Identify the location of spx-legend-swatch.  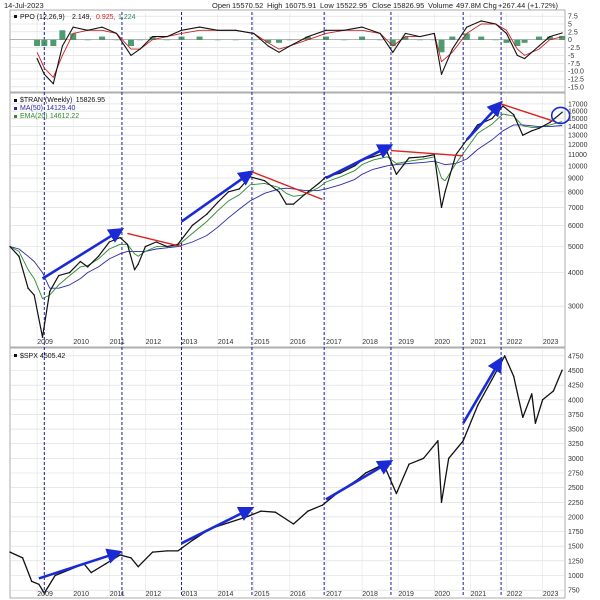
(15, 355).